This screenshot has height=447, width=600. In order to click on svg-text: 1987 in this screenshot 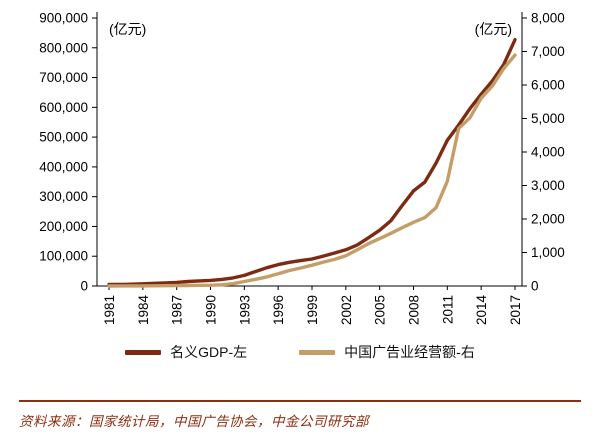, I will do `click(177, 310)`.